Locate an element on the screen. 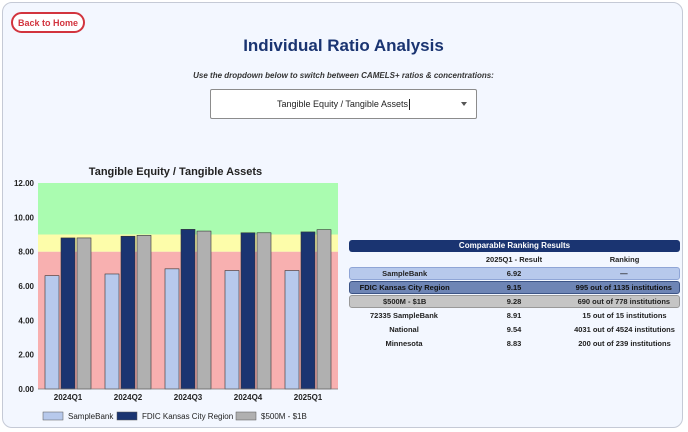 This screenshot has width=688, height=432. row-name: National is located at coordinates (404, 329).